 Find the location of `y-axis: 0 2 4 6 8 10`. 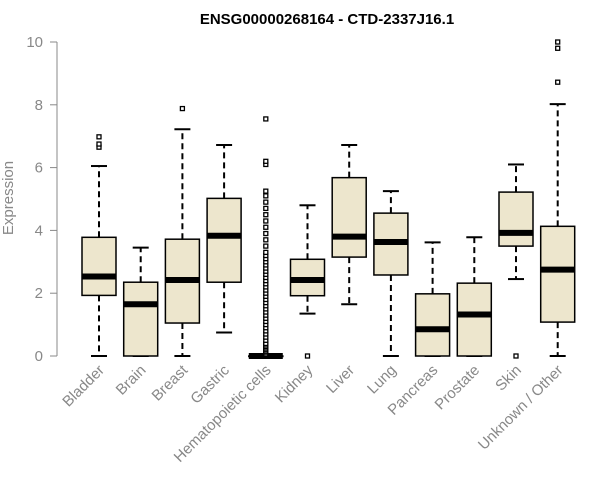

y-axis: 0 2 4 6 8 10 is located at coordinates (42, 199).